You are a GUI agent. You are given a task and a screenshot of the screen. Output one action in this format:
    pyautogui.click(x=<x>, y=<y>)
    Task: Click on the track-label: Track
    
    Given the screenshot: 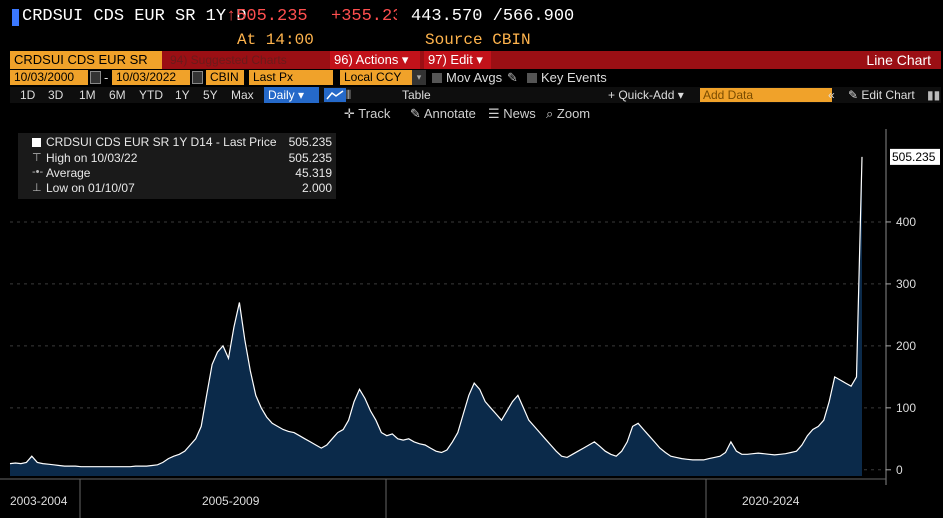 What is the action you would take?
    pyautogui.click(x=374, y=113)
    